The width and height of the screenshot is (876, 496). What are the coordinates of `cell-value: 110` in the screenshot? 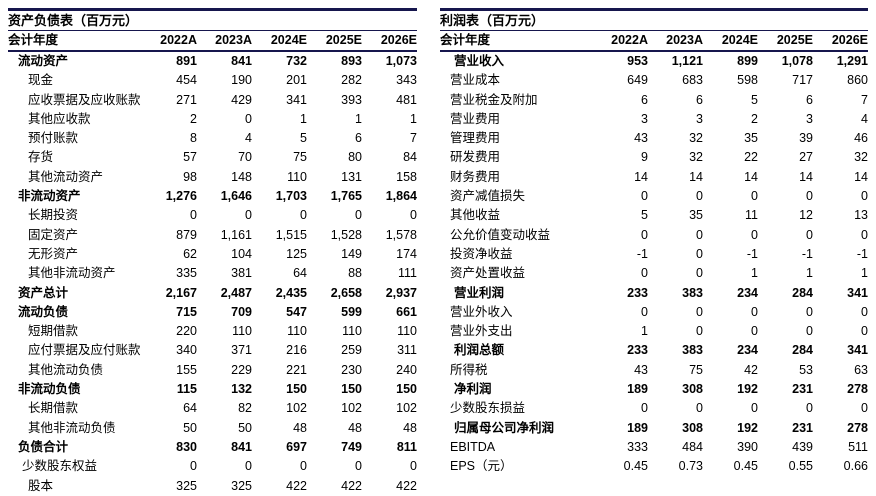 It's located at (297, 331).